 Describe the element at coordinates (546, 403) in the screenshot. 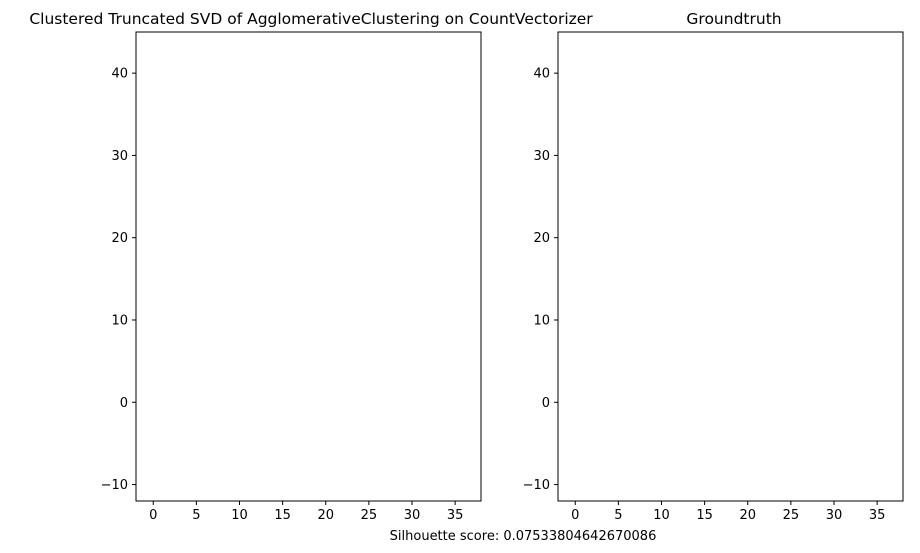

I see `groundtruth-y-tick-label: 0` at that location.